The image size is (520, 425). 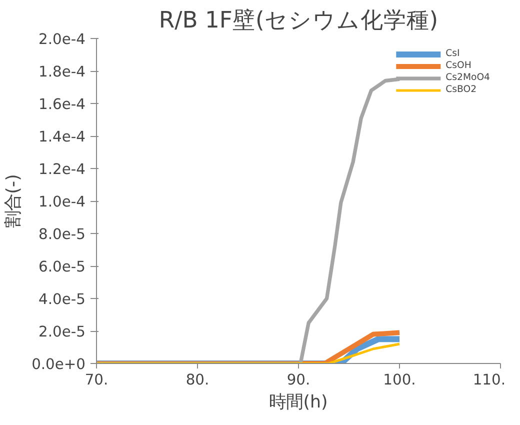 I want to click on y-tick-label: 8.0e-5, so click(x=62, y=234).